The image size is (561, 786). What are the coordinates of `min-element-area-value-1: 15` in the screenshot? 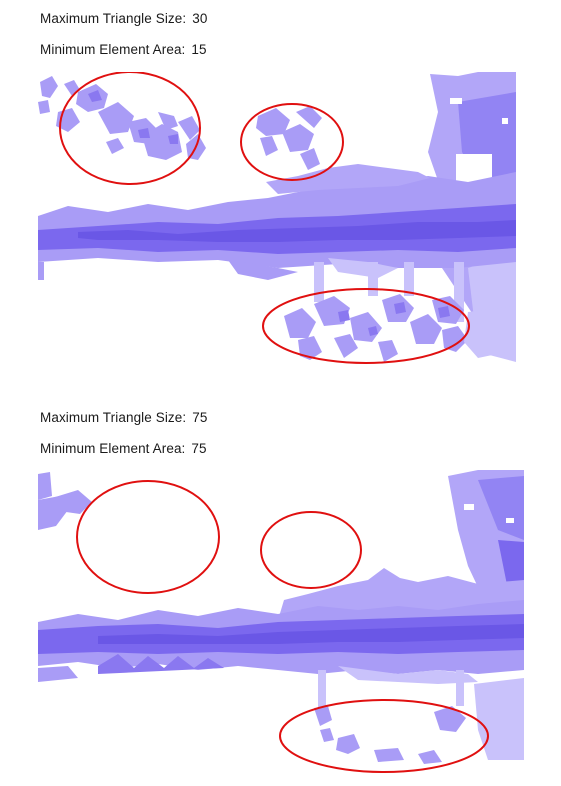 It's located at (198, 49).